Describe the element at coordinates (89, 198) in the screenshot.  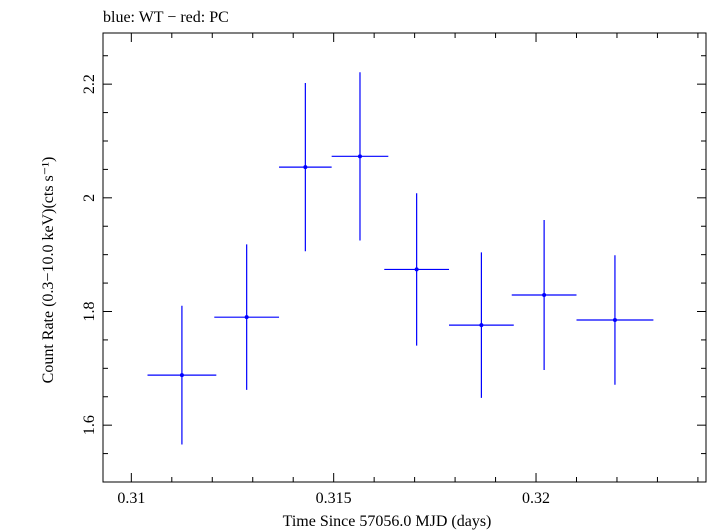
I see `y-tick-label: 2` at that location.